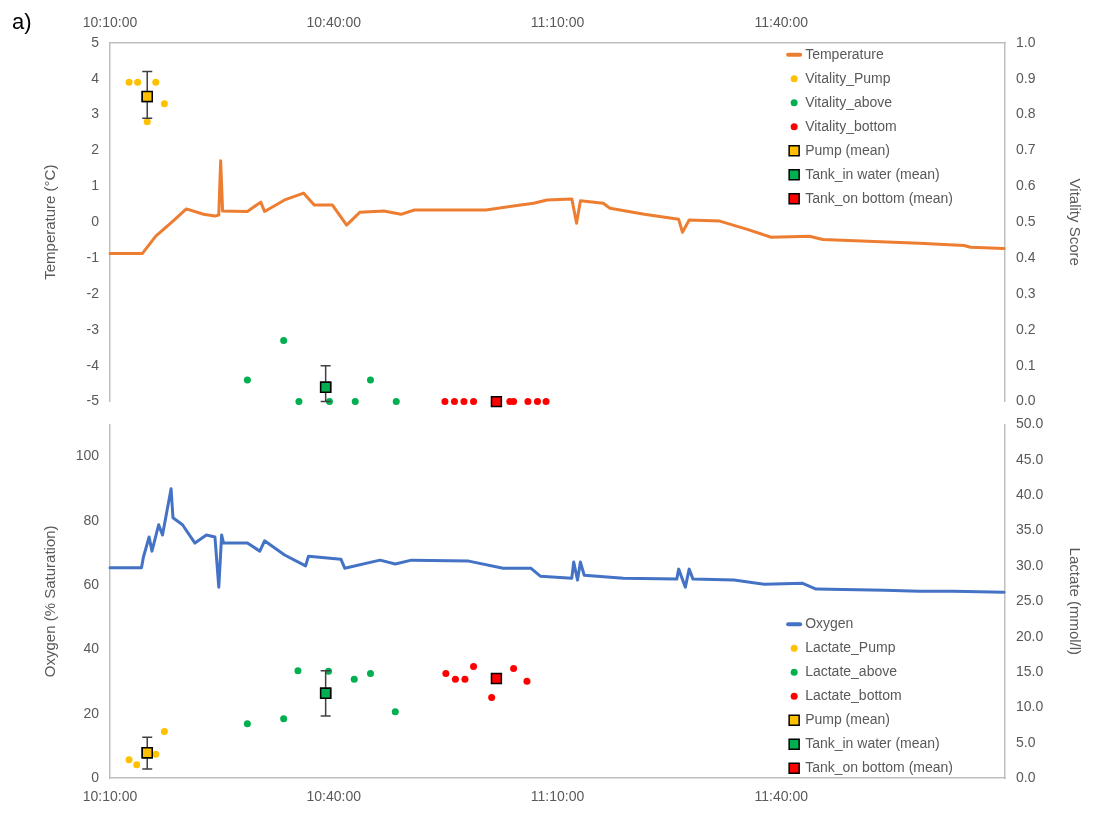 The image size is (1105, 818). What do you see at coordinates (1030, 564) in the screenshot?
I see `y2-tick-label: 30.0` at bounding box center [1030, 564].